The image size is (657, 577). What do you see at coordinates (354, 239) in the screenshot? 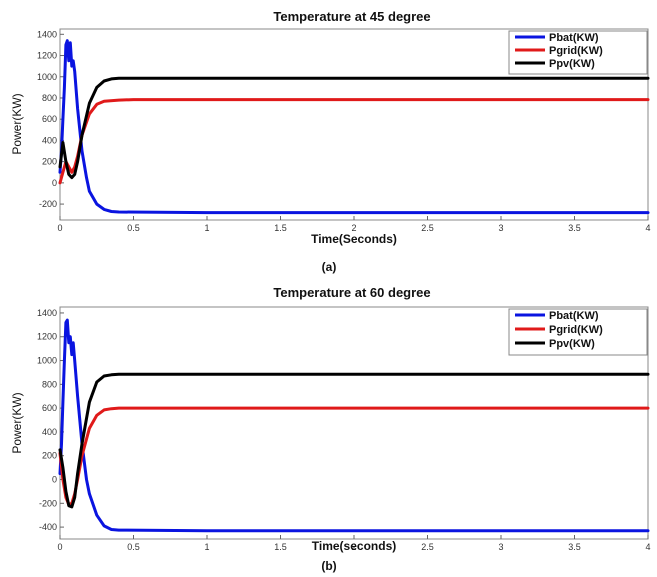
I see `x-axis-label: Time(Seconds)` at bounding box center [354, 239].